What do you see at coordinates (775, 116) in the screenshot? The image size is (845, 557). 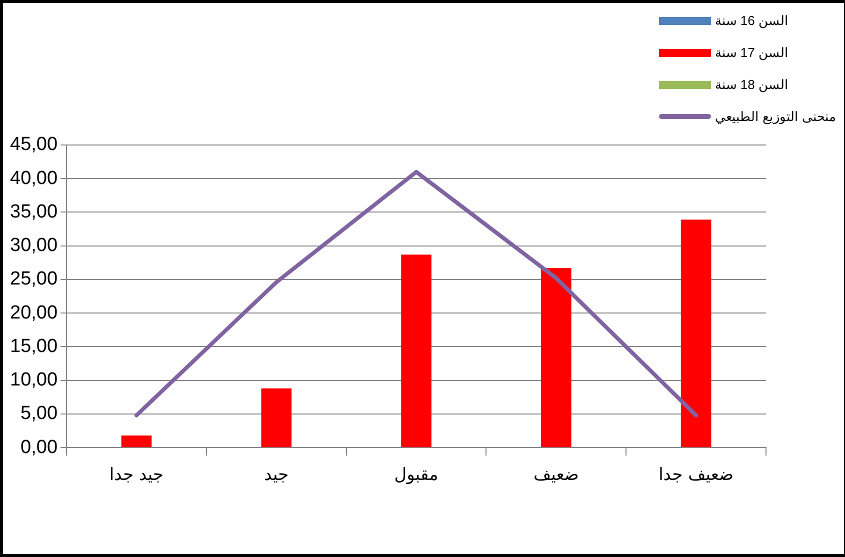 I see `legend-label: منحنى التوزيع الطبيعي` at bounding box center [775, 116].